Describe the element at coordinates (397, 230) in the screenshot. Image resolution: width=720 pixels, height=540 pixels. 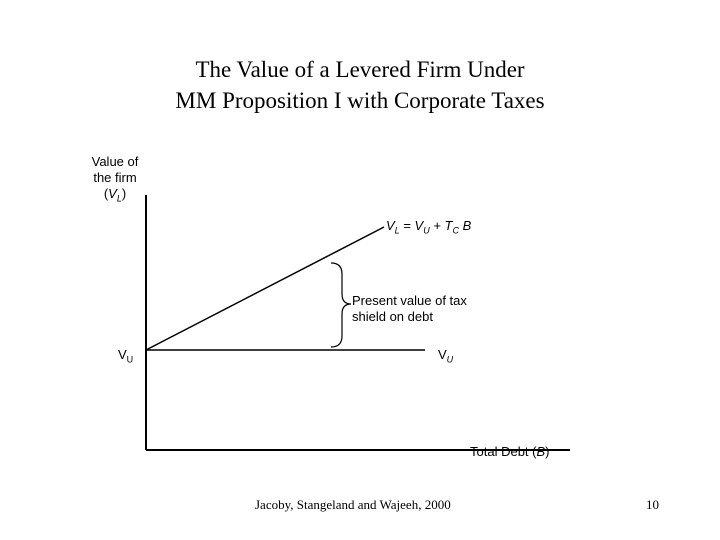
I see `eq-lhs-sub: L` at that location.